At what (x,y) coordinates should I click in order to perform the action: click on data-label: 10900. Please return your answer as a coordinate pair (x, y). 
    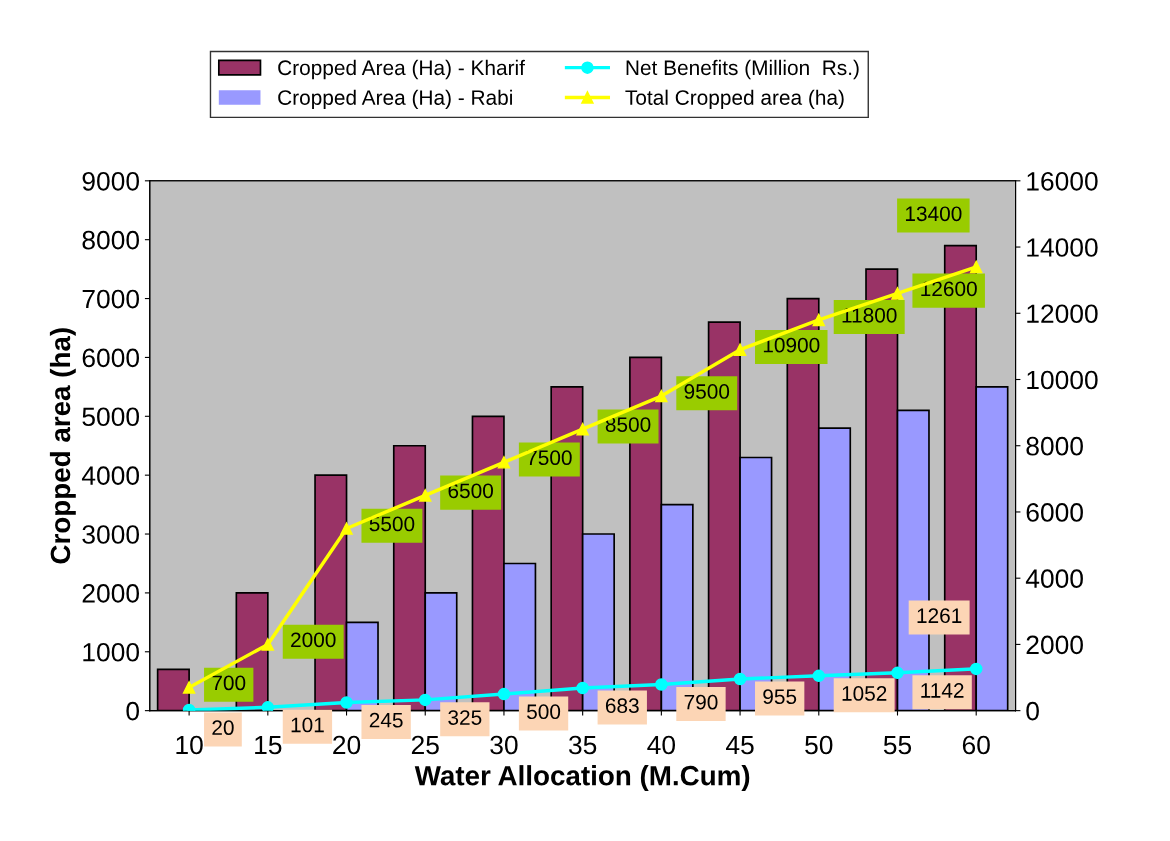
    Looking at the image, I should click on (791, 345).